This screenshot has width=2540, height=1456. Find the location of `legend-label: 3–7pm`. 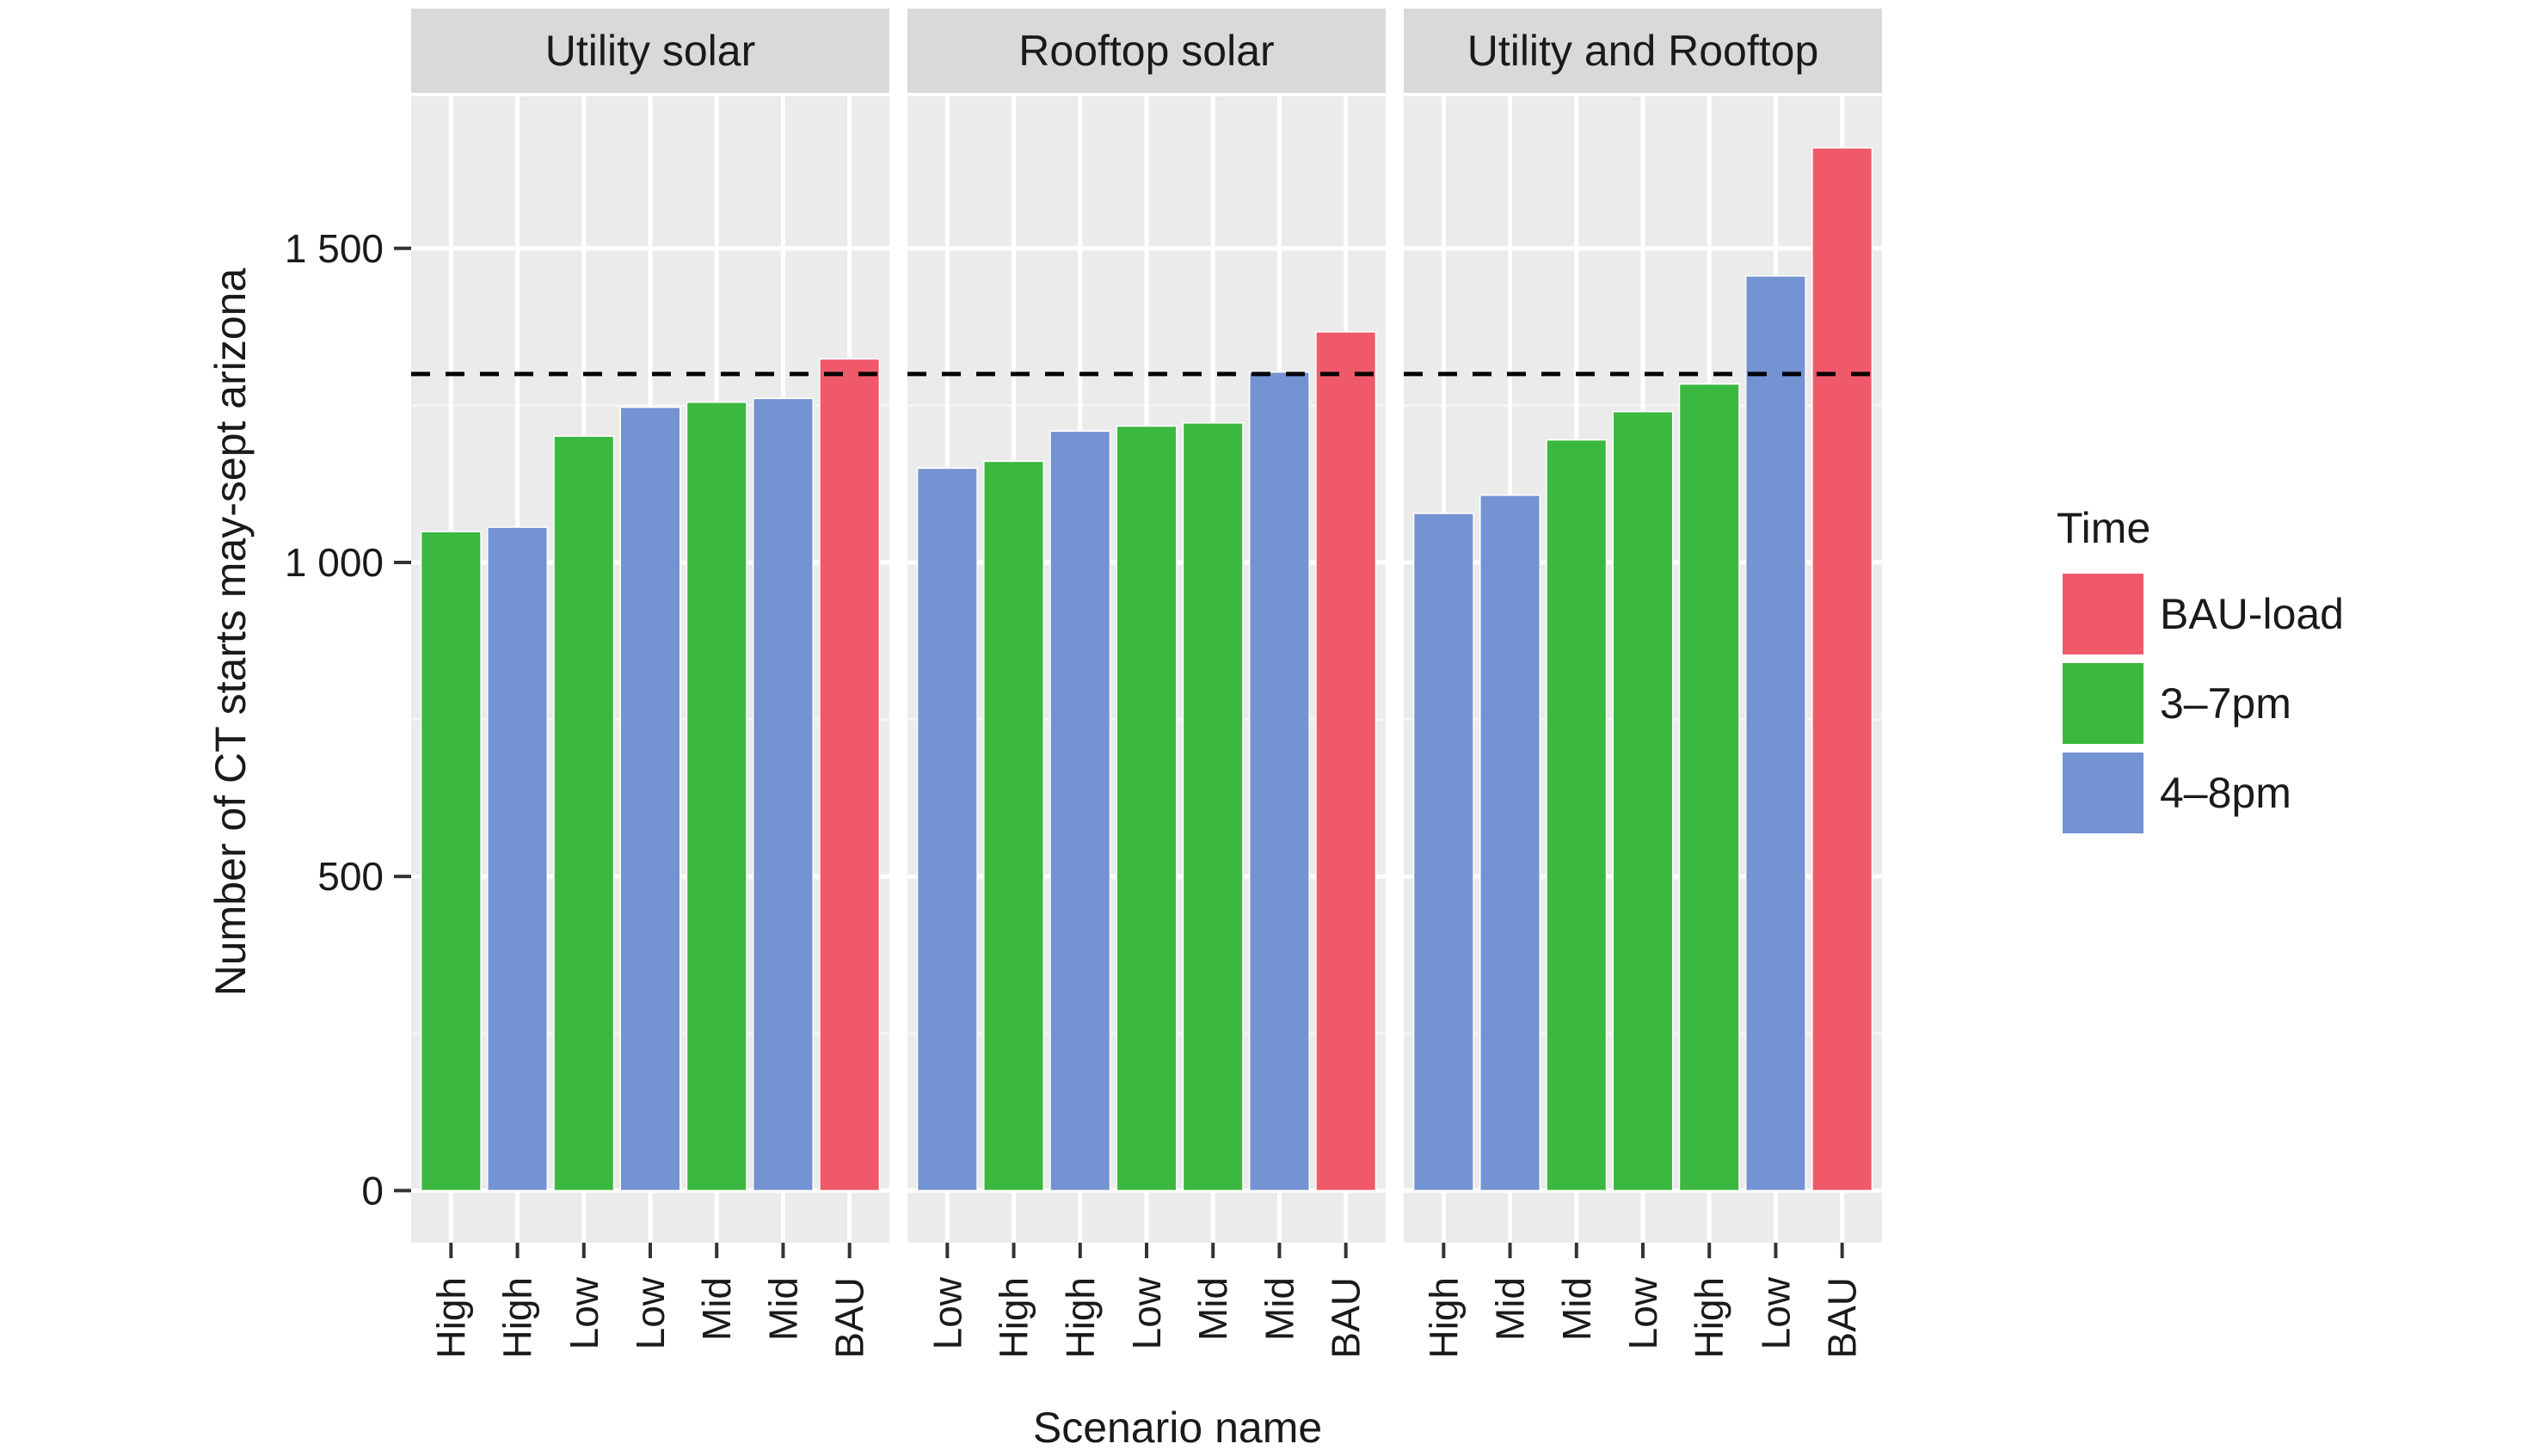

legend-label: 3–7pm is located at coordinates (2225, 704).